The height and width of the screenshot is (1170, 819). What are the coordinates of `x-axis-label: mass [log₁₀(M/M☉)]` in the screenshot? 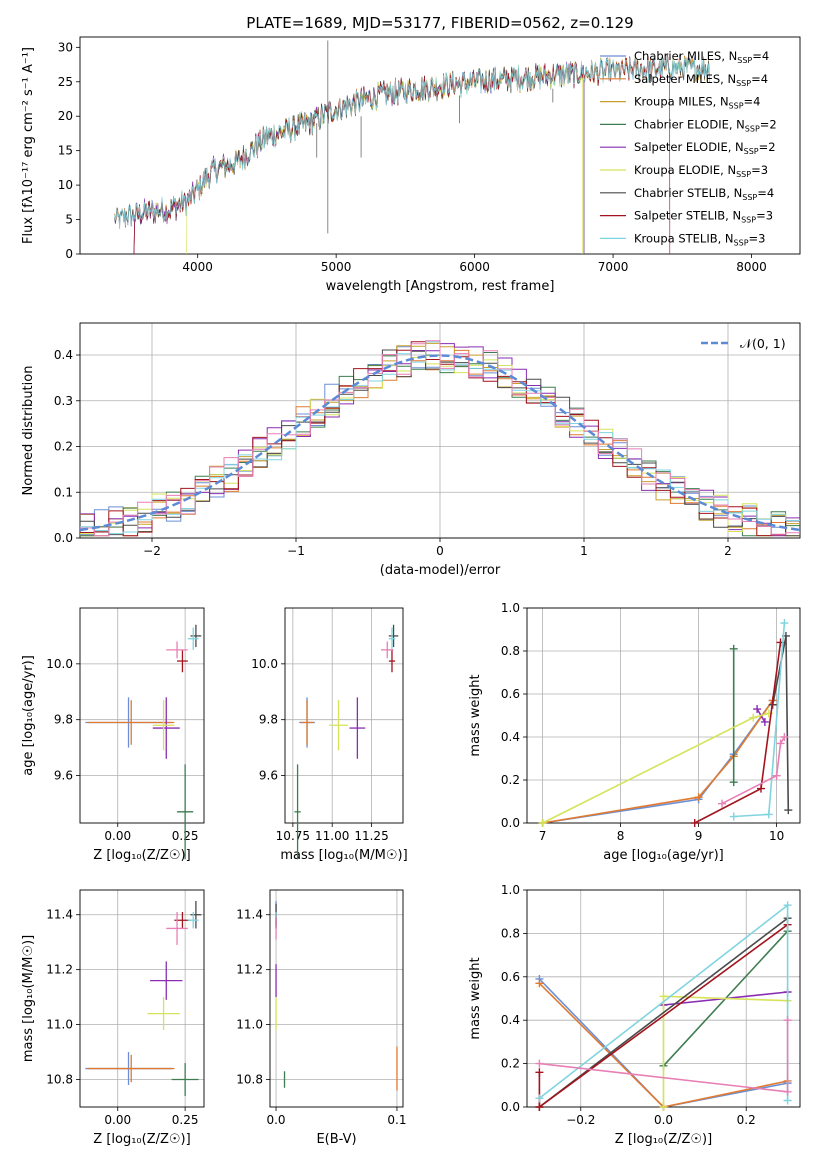 It's located at (343, 855).